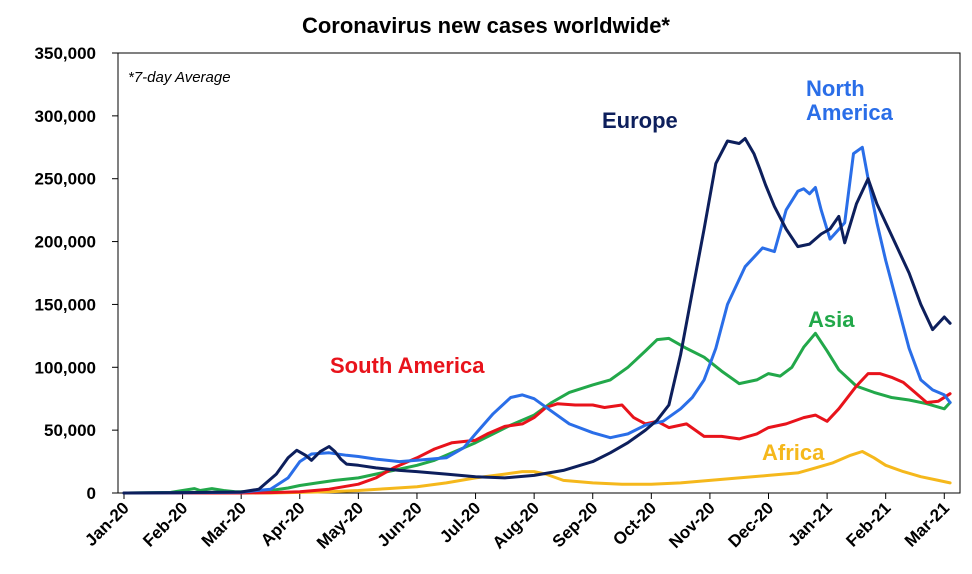 The height and width of the screenshot is (574, 972). I want to click on x-tick-label: Jul-20, so click(460, 522).